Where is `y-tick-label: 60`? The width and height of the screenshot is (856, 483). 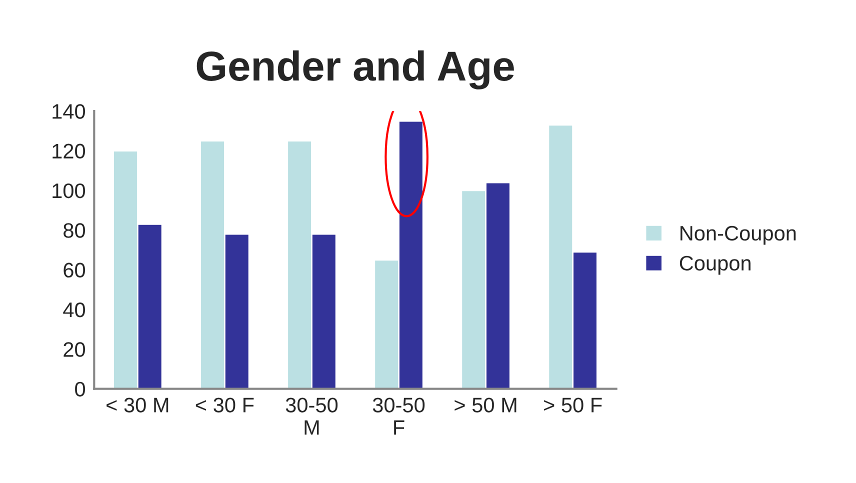
y-tick-label: 60 is located at coordinates (75, 270).